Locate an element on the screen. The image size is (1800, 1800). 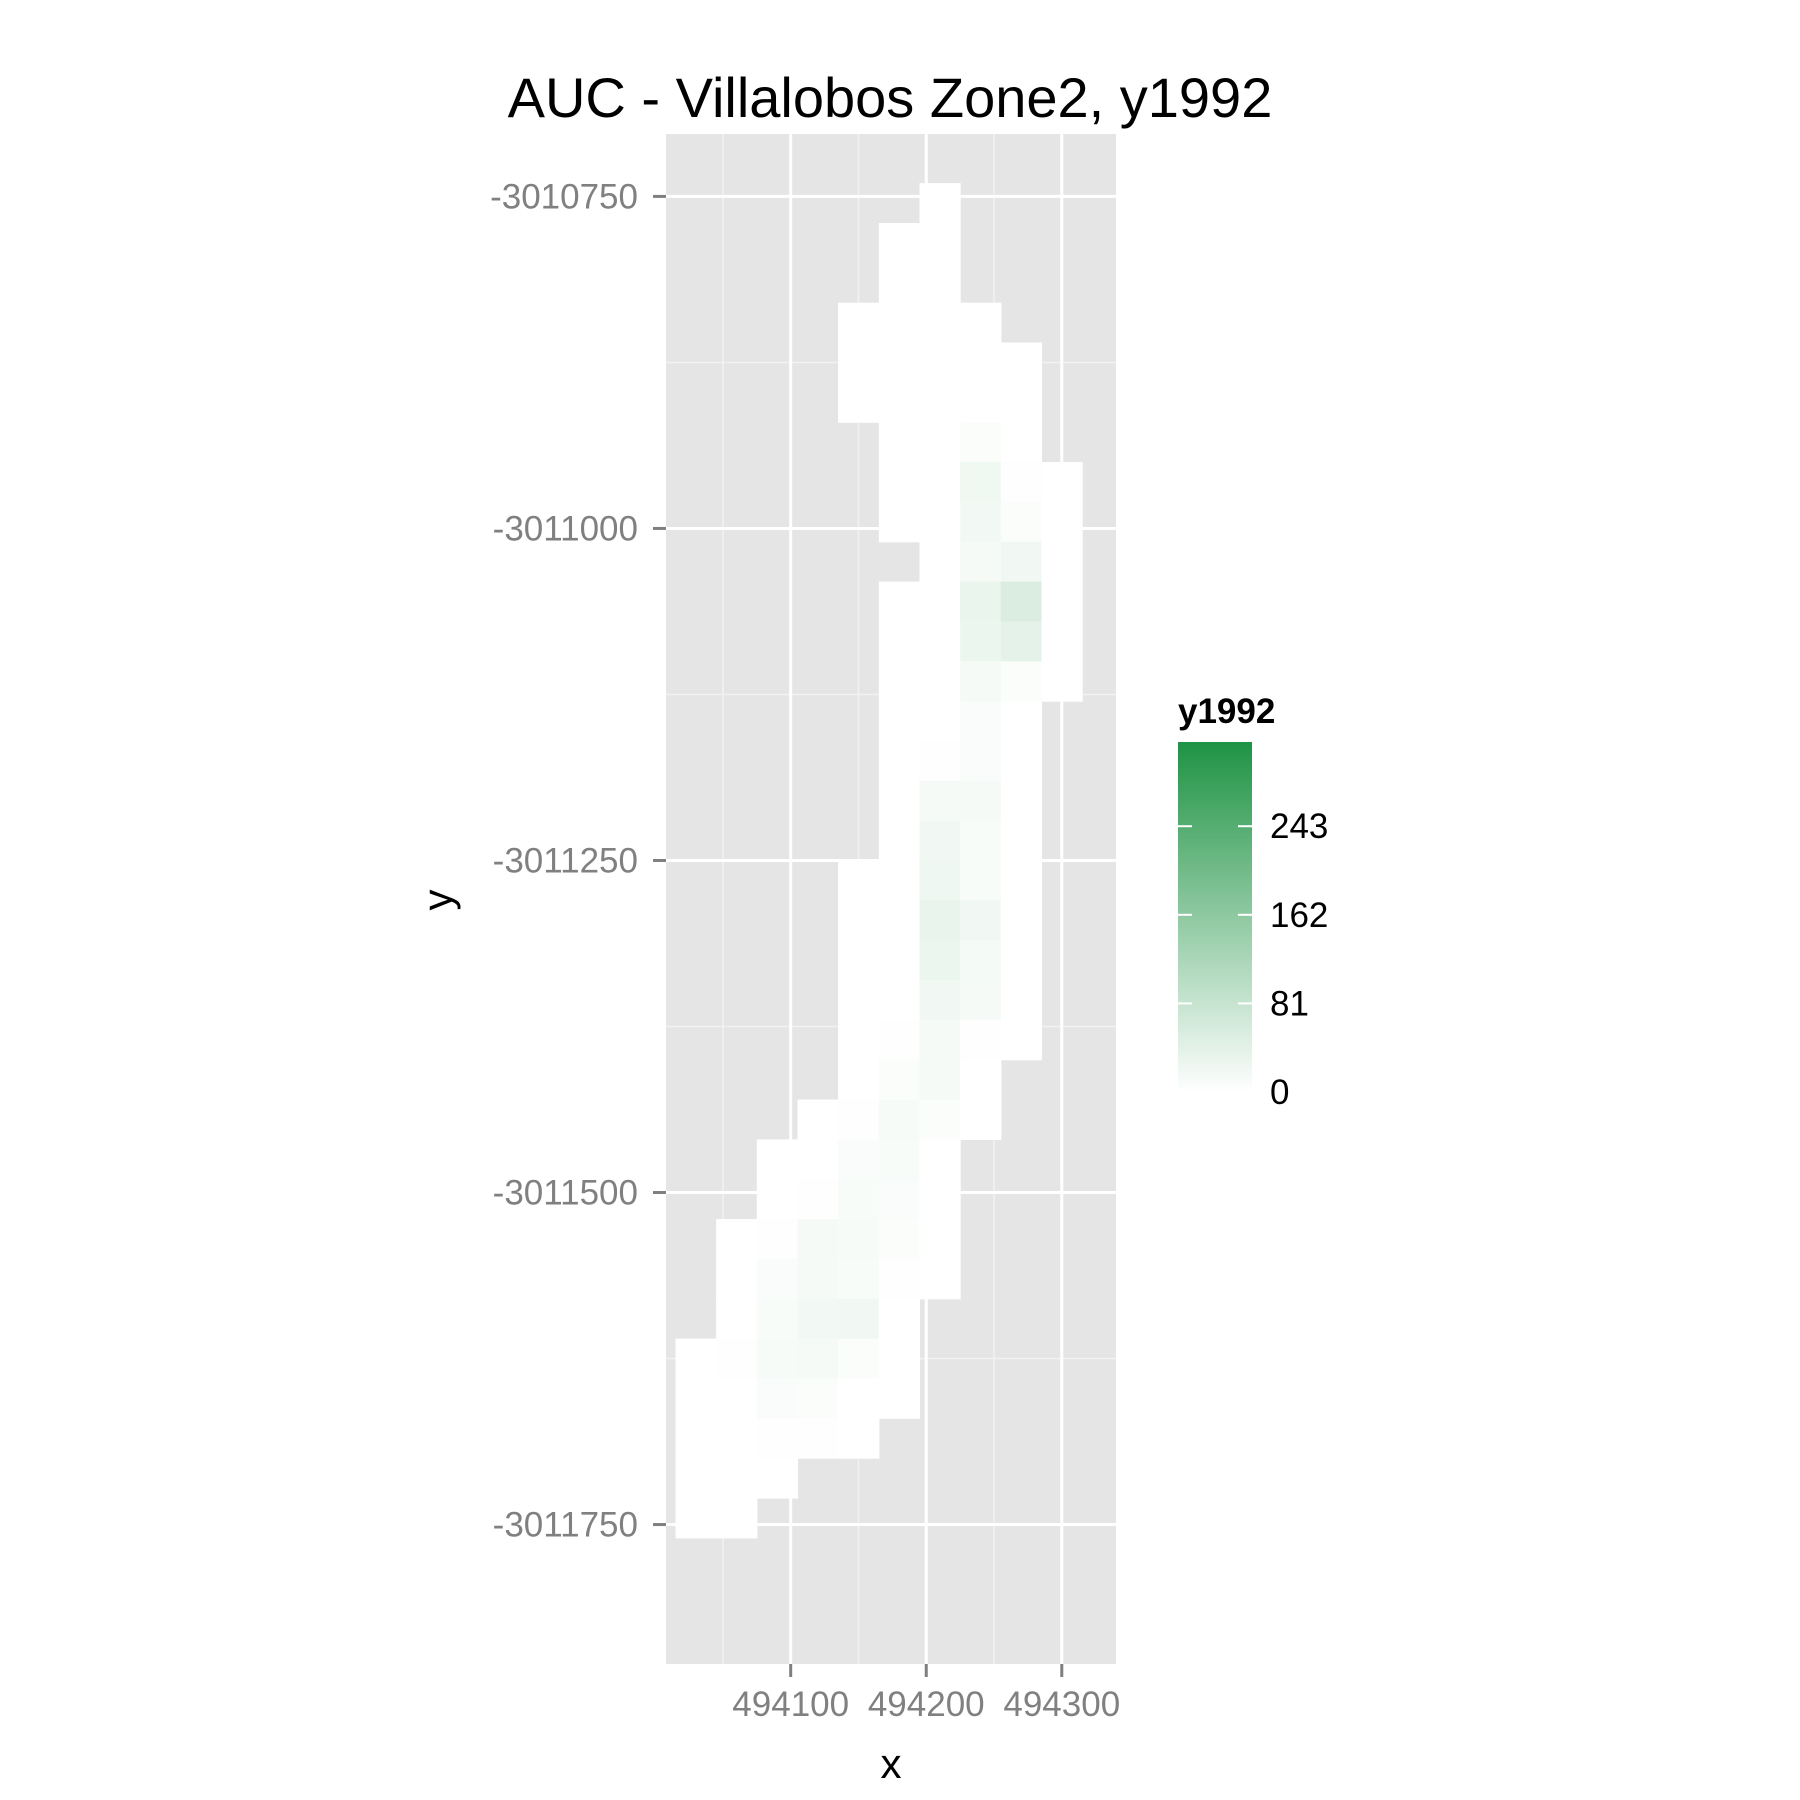
x-tick-labels: 494100 494200 494300 is located at coordinates (926, 1704).